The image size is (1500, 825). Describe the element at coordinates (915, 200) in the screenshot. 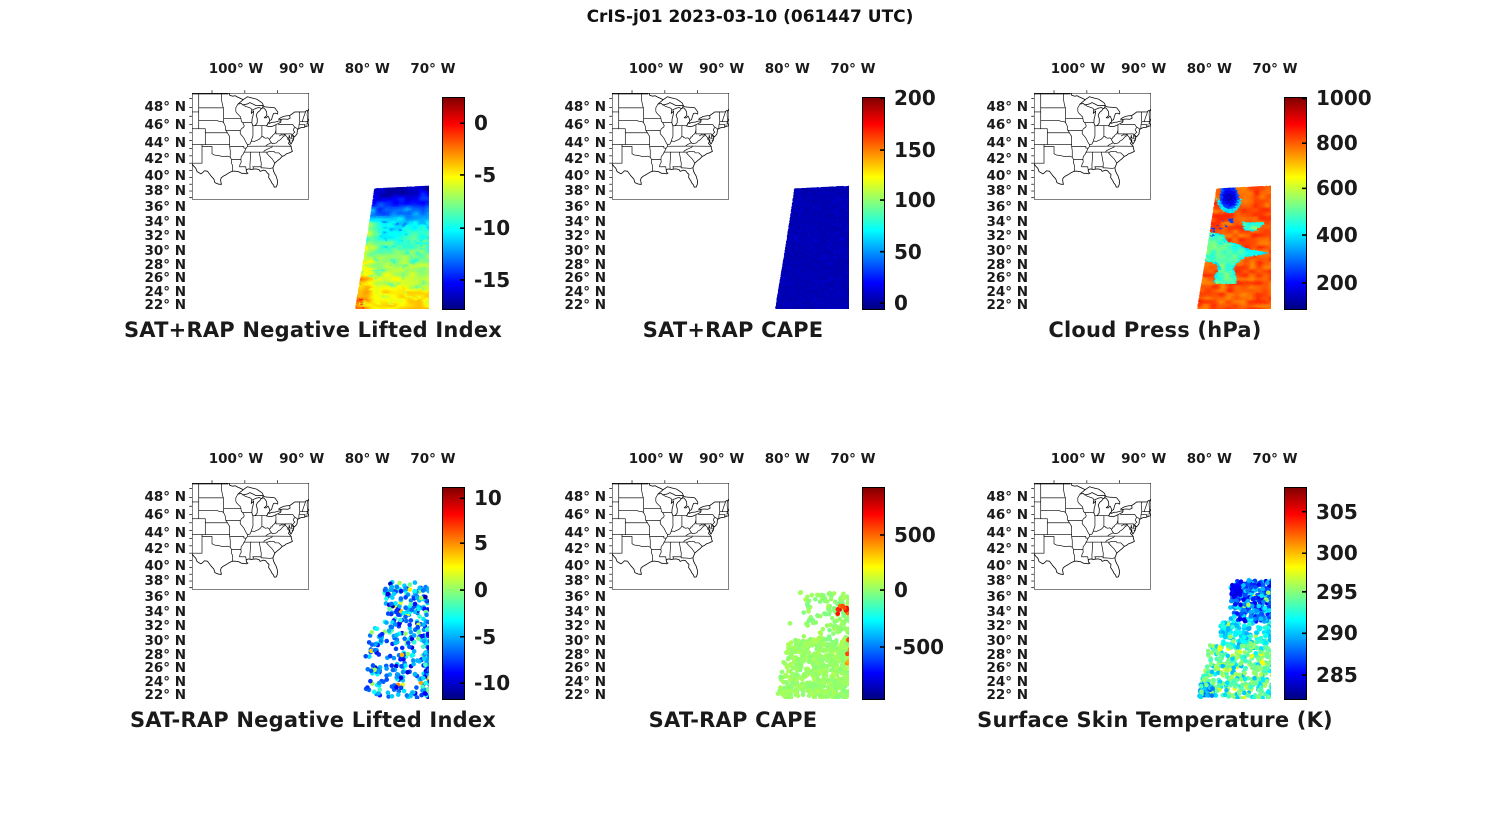

I see `colorbar-tick-label: 100` at that location.